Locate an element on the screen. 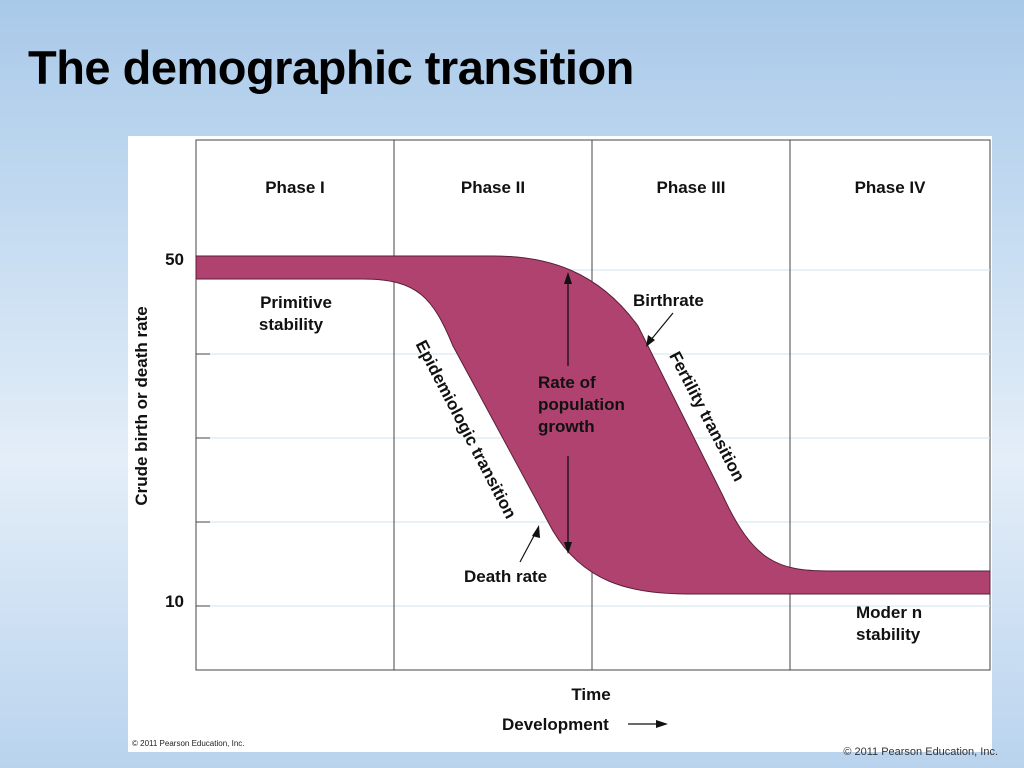 The height and width of the screenshot is (768, 1024). slide-footer-credit: © 2011 Pearson Education, Inc. is located at coordinates (920, 752).